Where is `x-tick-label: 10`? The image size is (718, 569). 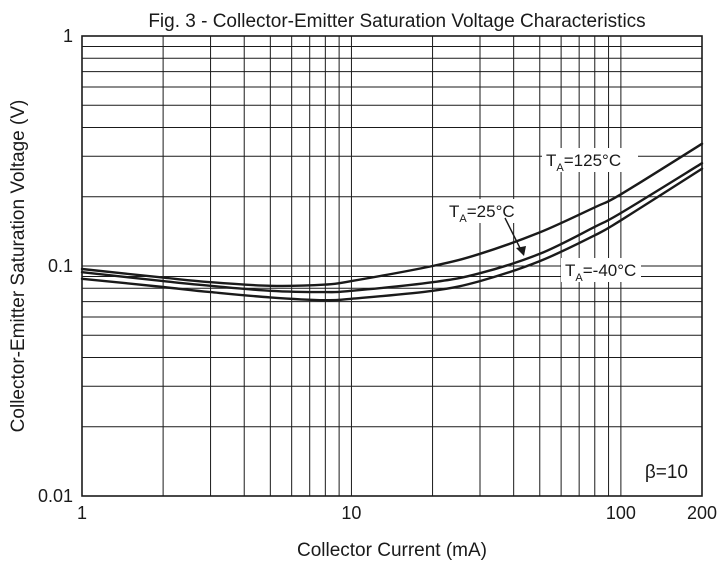 x-tick-label: 10 is located at coordinates (351, 513).